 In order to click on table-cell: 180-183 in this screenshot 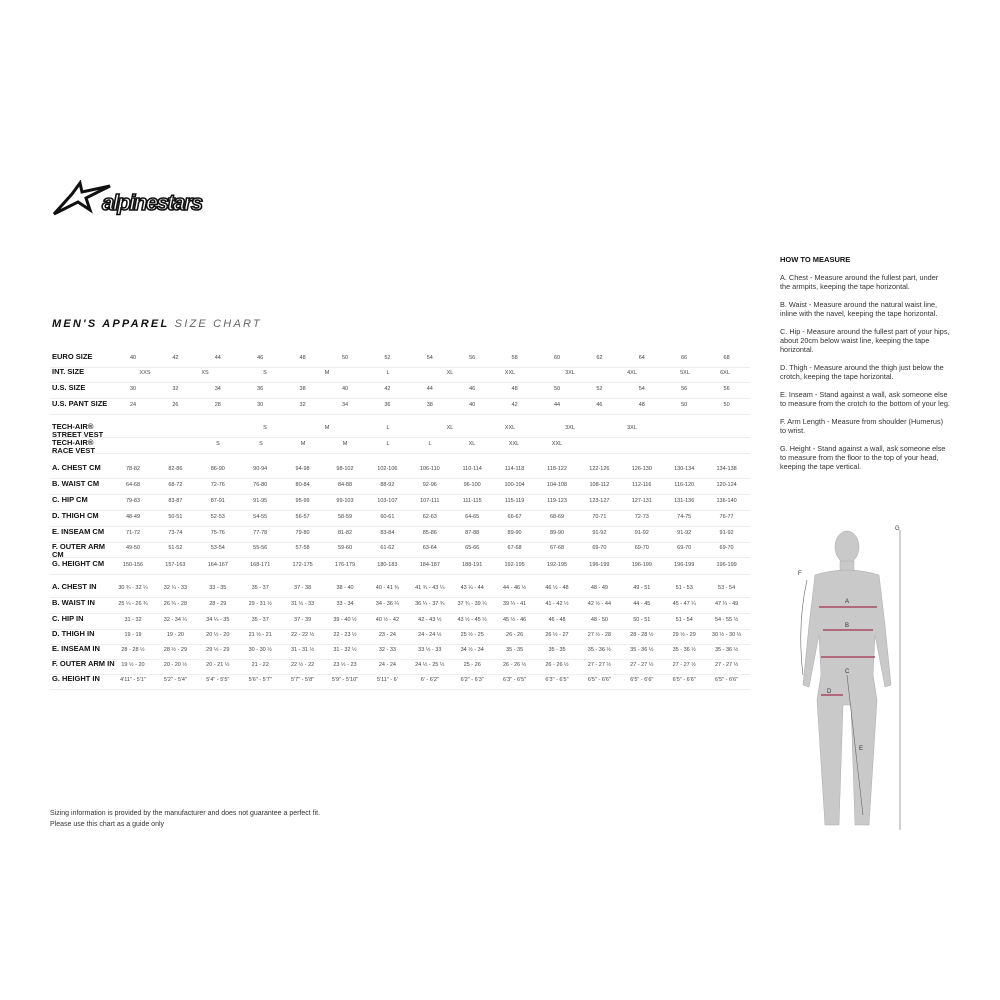, I will do `click(387, 565)`.